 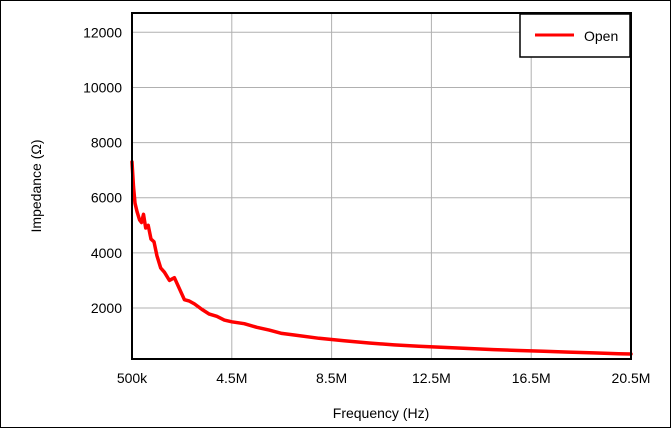 What do you see at coordinates (106, 308) in the screenshot?
I see `y-tick-label: 2000` at bounding box center [106, 308].